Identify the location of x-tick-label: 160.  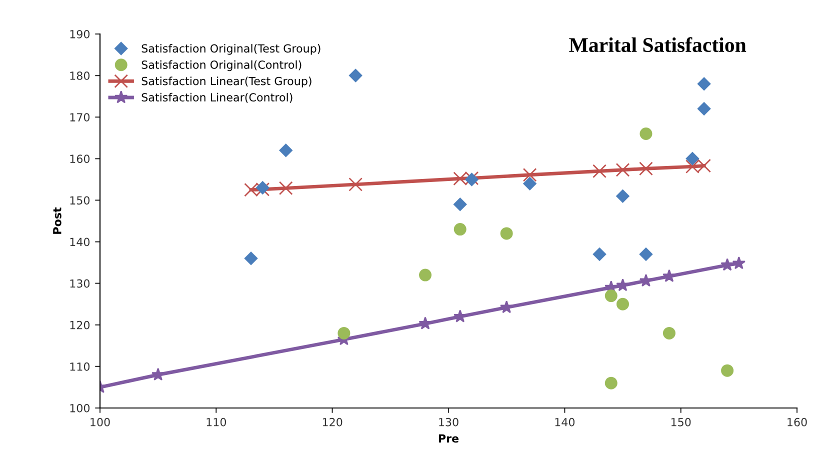
(797, 422).